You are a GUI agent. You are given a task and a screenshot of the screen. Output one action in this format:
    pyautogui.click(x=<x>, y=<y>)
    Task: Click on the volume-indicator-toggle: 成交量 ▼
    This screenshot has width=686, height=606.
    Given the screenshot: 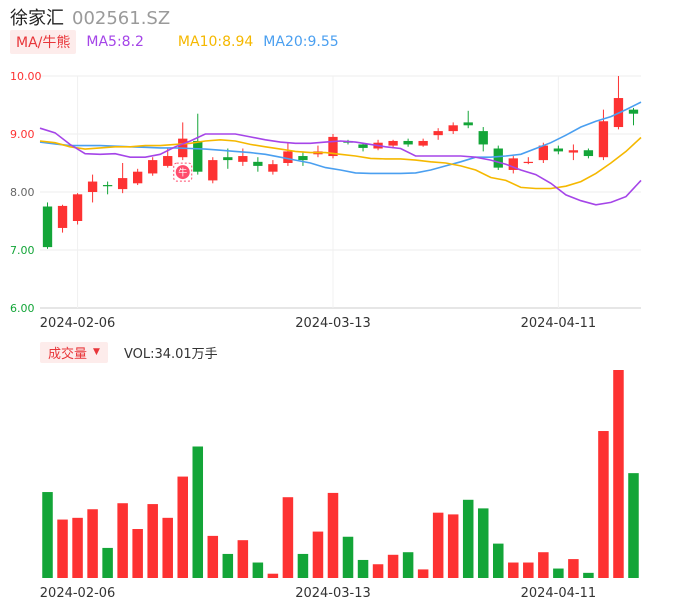 What is the action you would take?
    pyautogui.click(x=74, y=352)
    